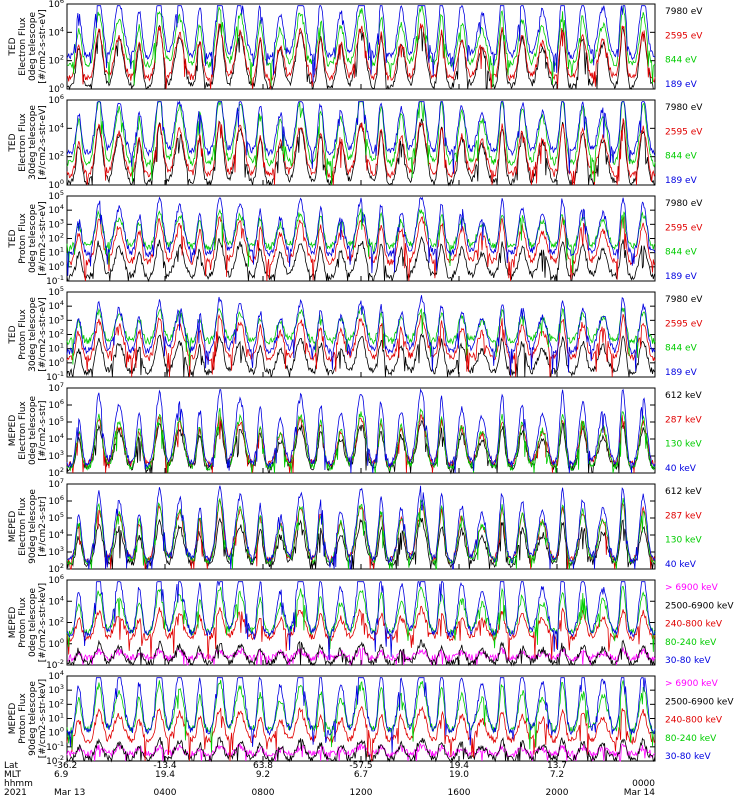 This screenshot has height=800, width=750. I want to click on y-axis-label-line: [#/cm2-s-str-keV], so click(43, 718).